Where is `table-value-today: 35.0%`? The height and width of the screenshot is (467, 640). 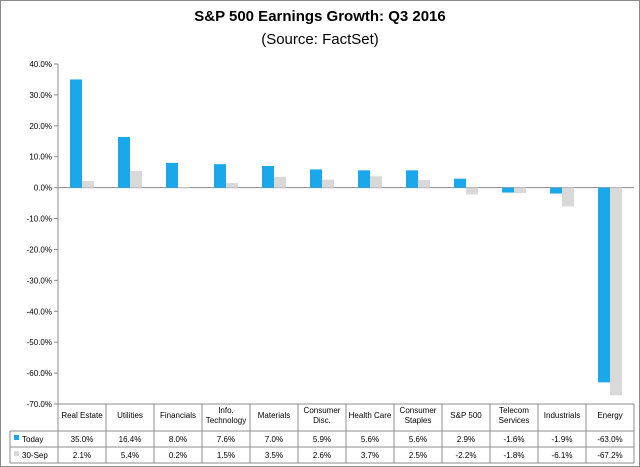
table-value-today: 35.0% is located at coordinates (82, 439).